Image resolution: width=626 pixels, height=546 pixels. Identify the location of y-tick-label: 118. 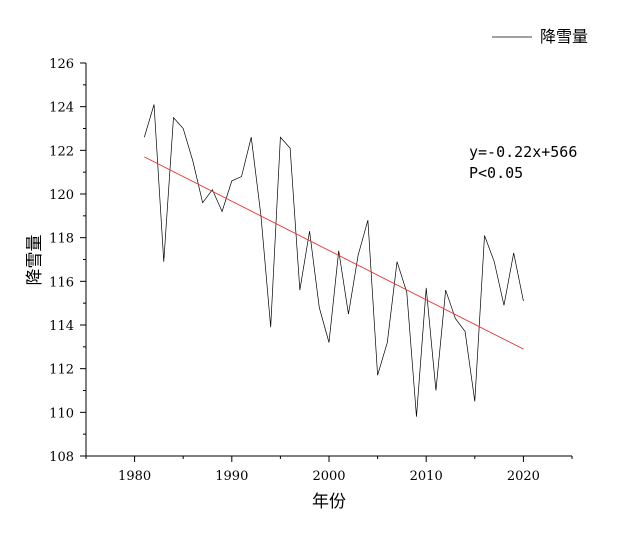
(61, 239).